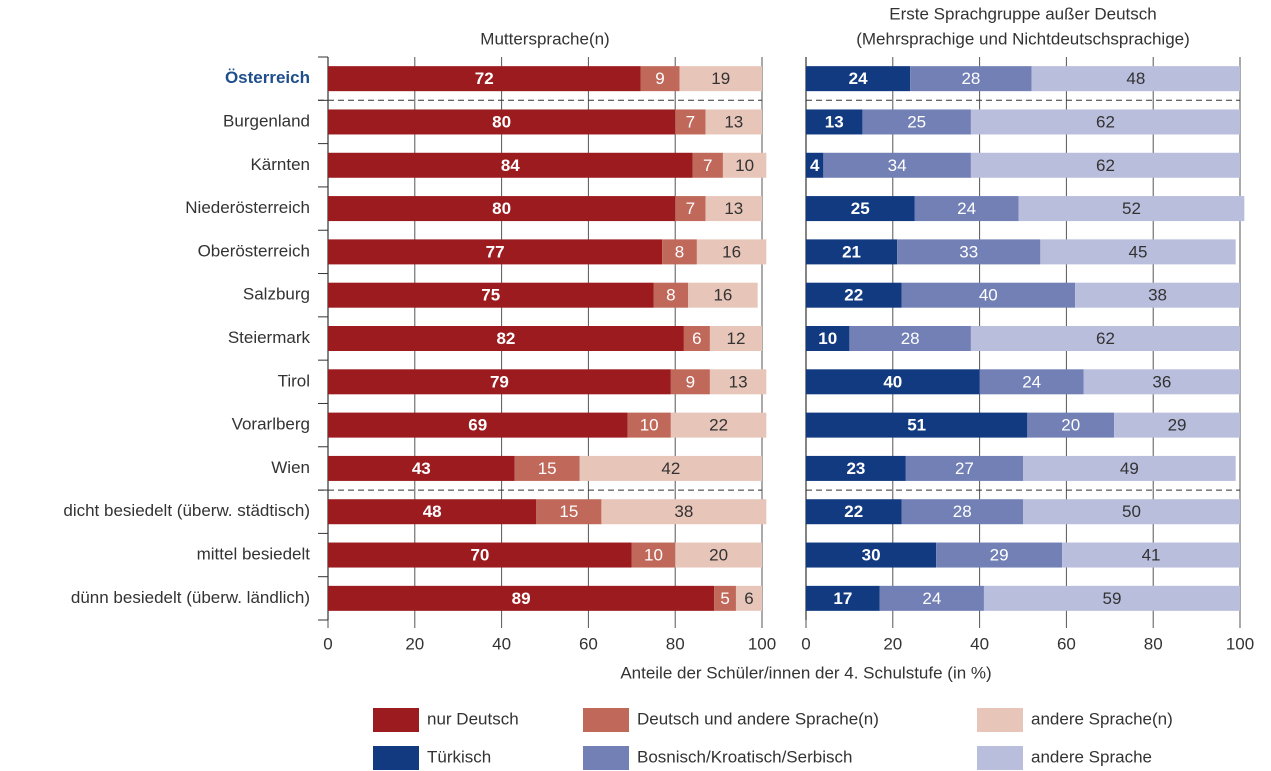 The image size is (1271, 771). I want to click on category-label: dünn besiedelt (überw. ländlich), so click(190, 597).